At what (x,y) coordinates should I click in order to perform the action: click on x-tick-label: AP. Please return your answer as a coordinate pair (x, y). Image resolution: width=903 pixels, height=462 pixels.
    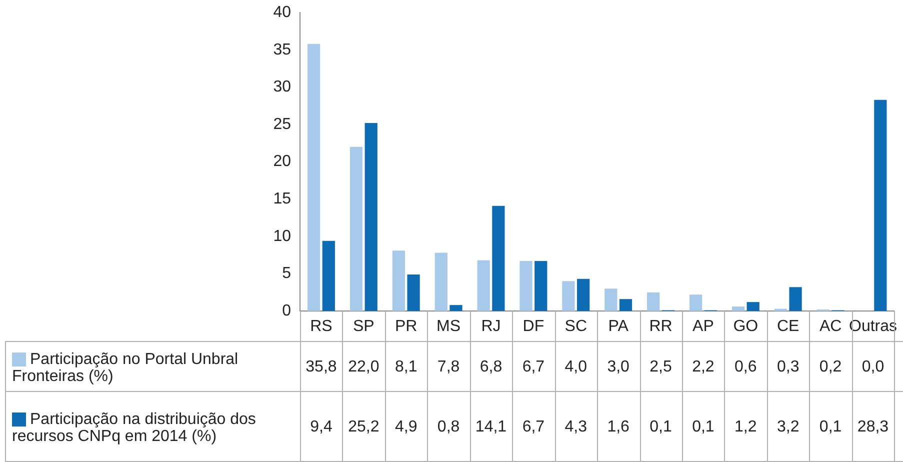
    Looking at the image, I should click on (703, 327).